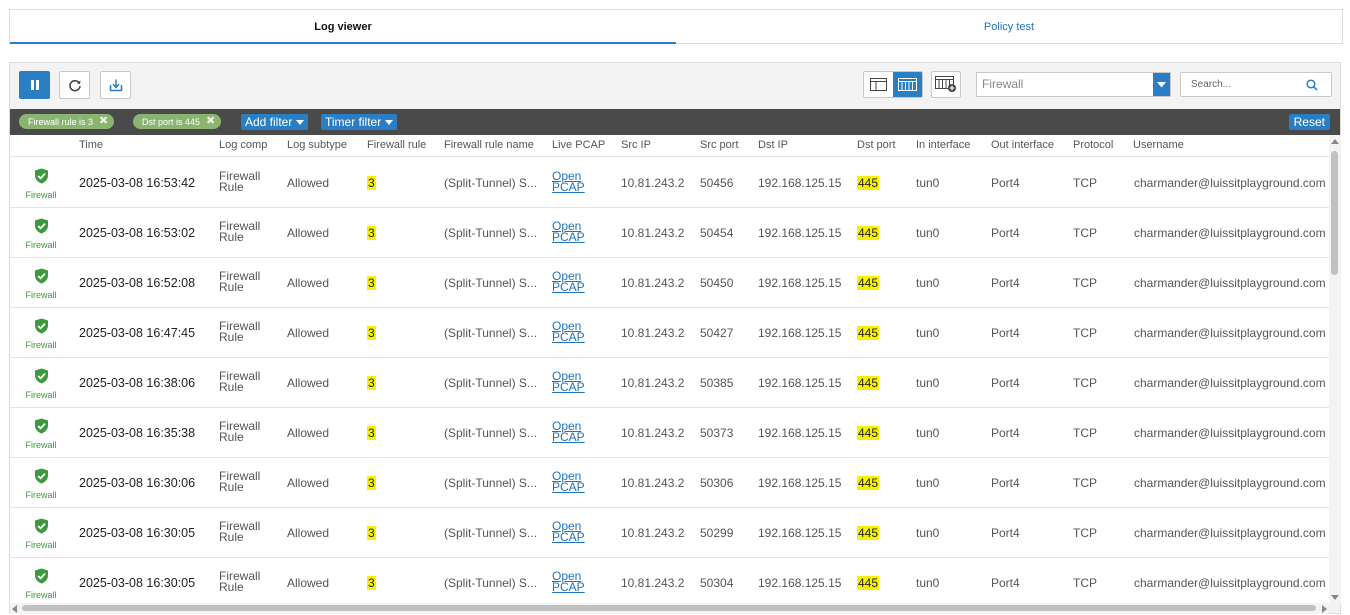 This screenshot has height=615, width=1350. I want to click on in-interface-cell: tun0, so click(928, 533).